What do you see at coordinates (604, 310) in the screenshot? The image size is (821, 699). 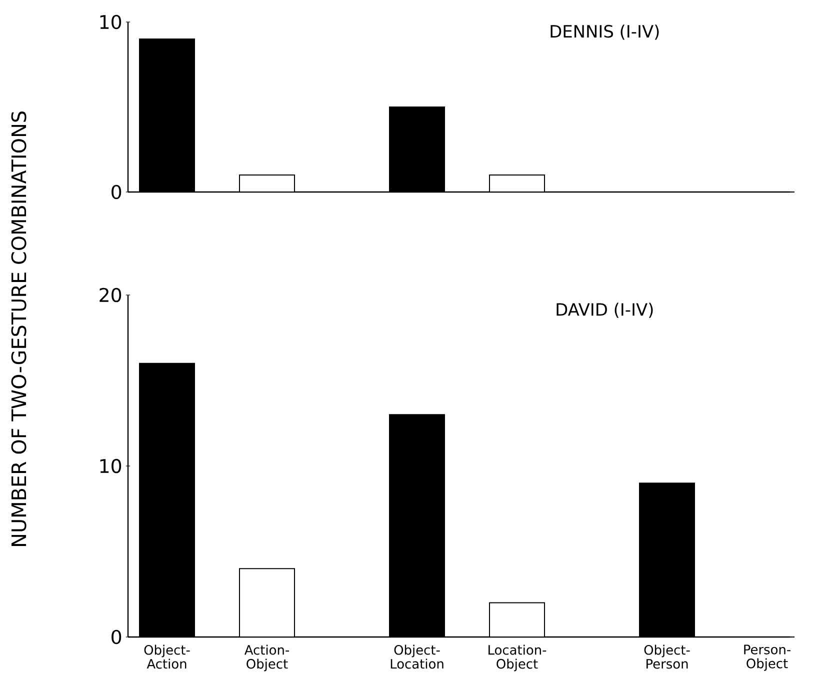 I see `chart-title: DAVID (I-IV)` at bounding box center [604, 310].